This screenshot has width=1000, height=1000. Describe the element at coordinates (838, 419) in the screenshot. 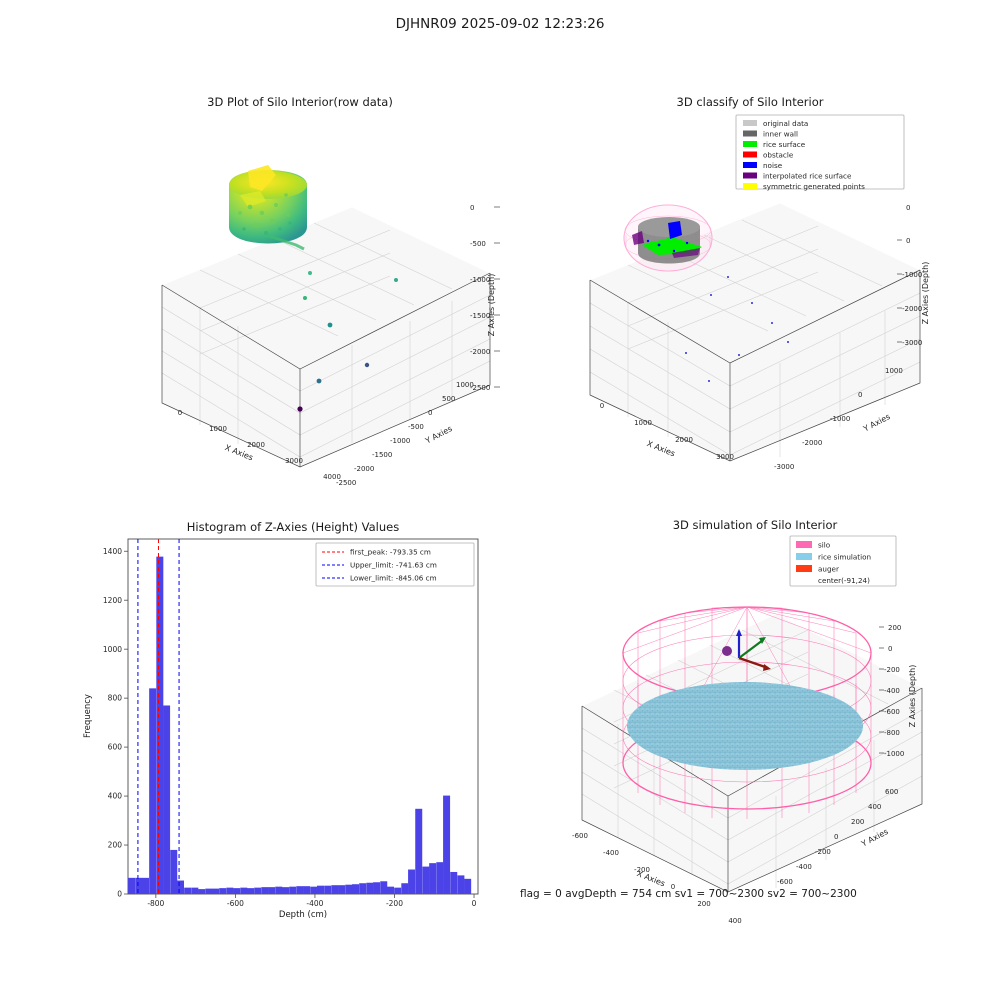

I see `classify-3d-yticks: 1000 0 -1000 -2000 -3000` at that location.